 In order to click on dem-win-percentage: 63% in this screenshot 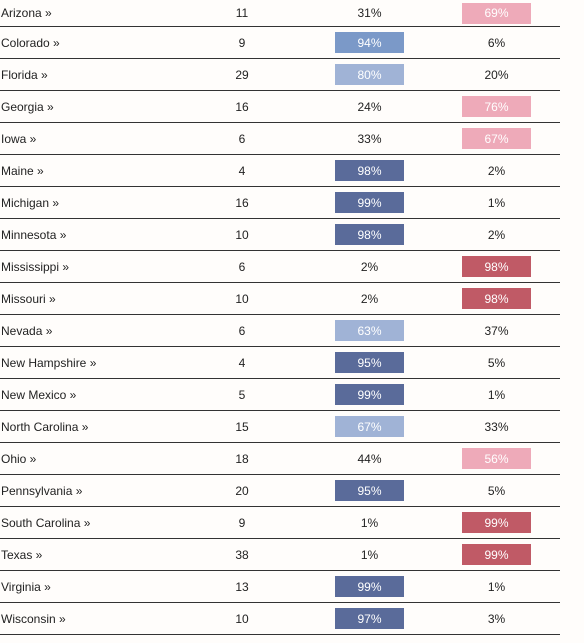, I will do `click(369, 330)`.